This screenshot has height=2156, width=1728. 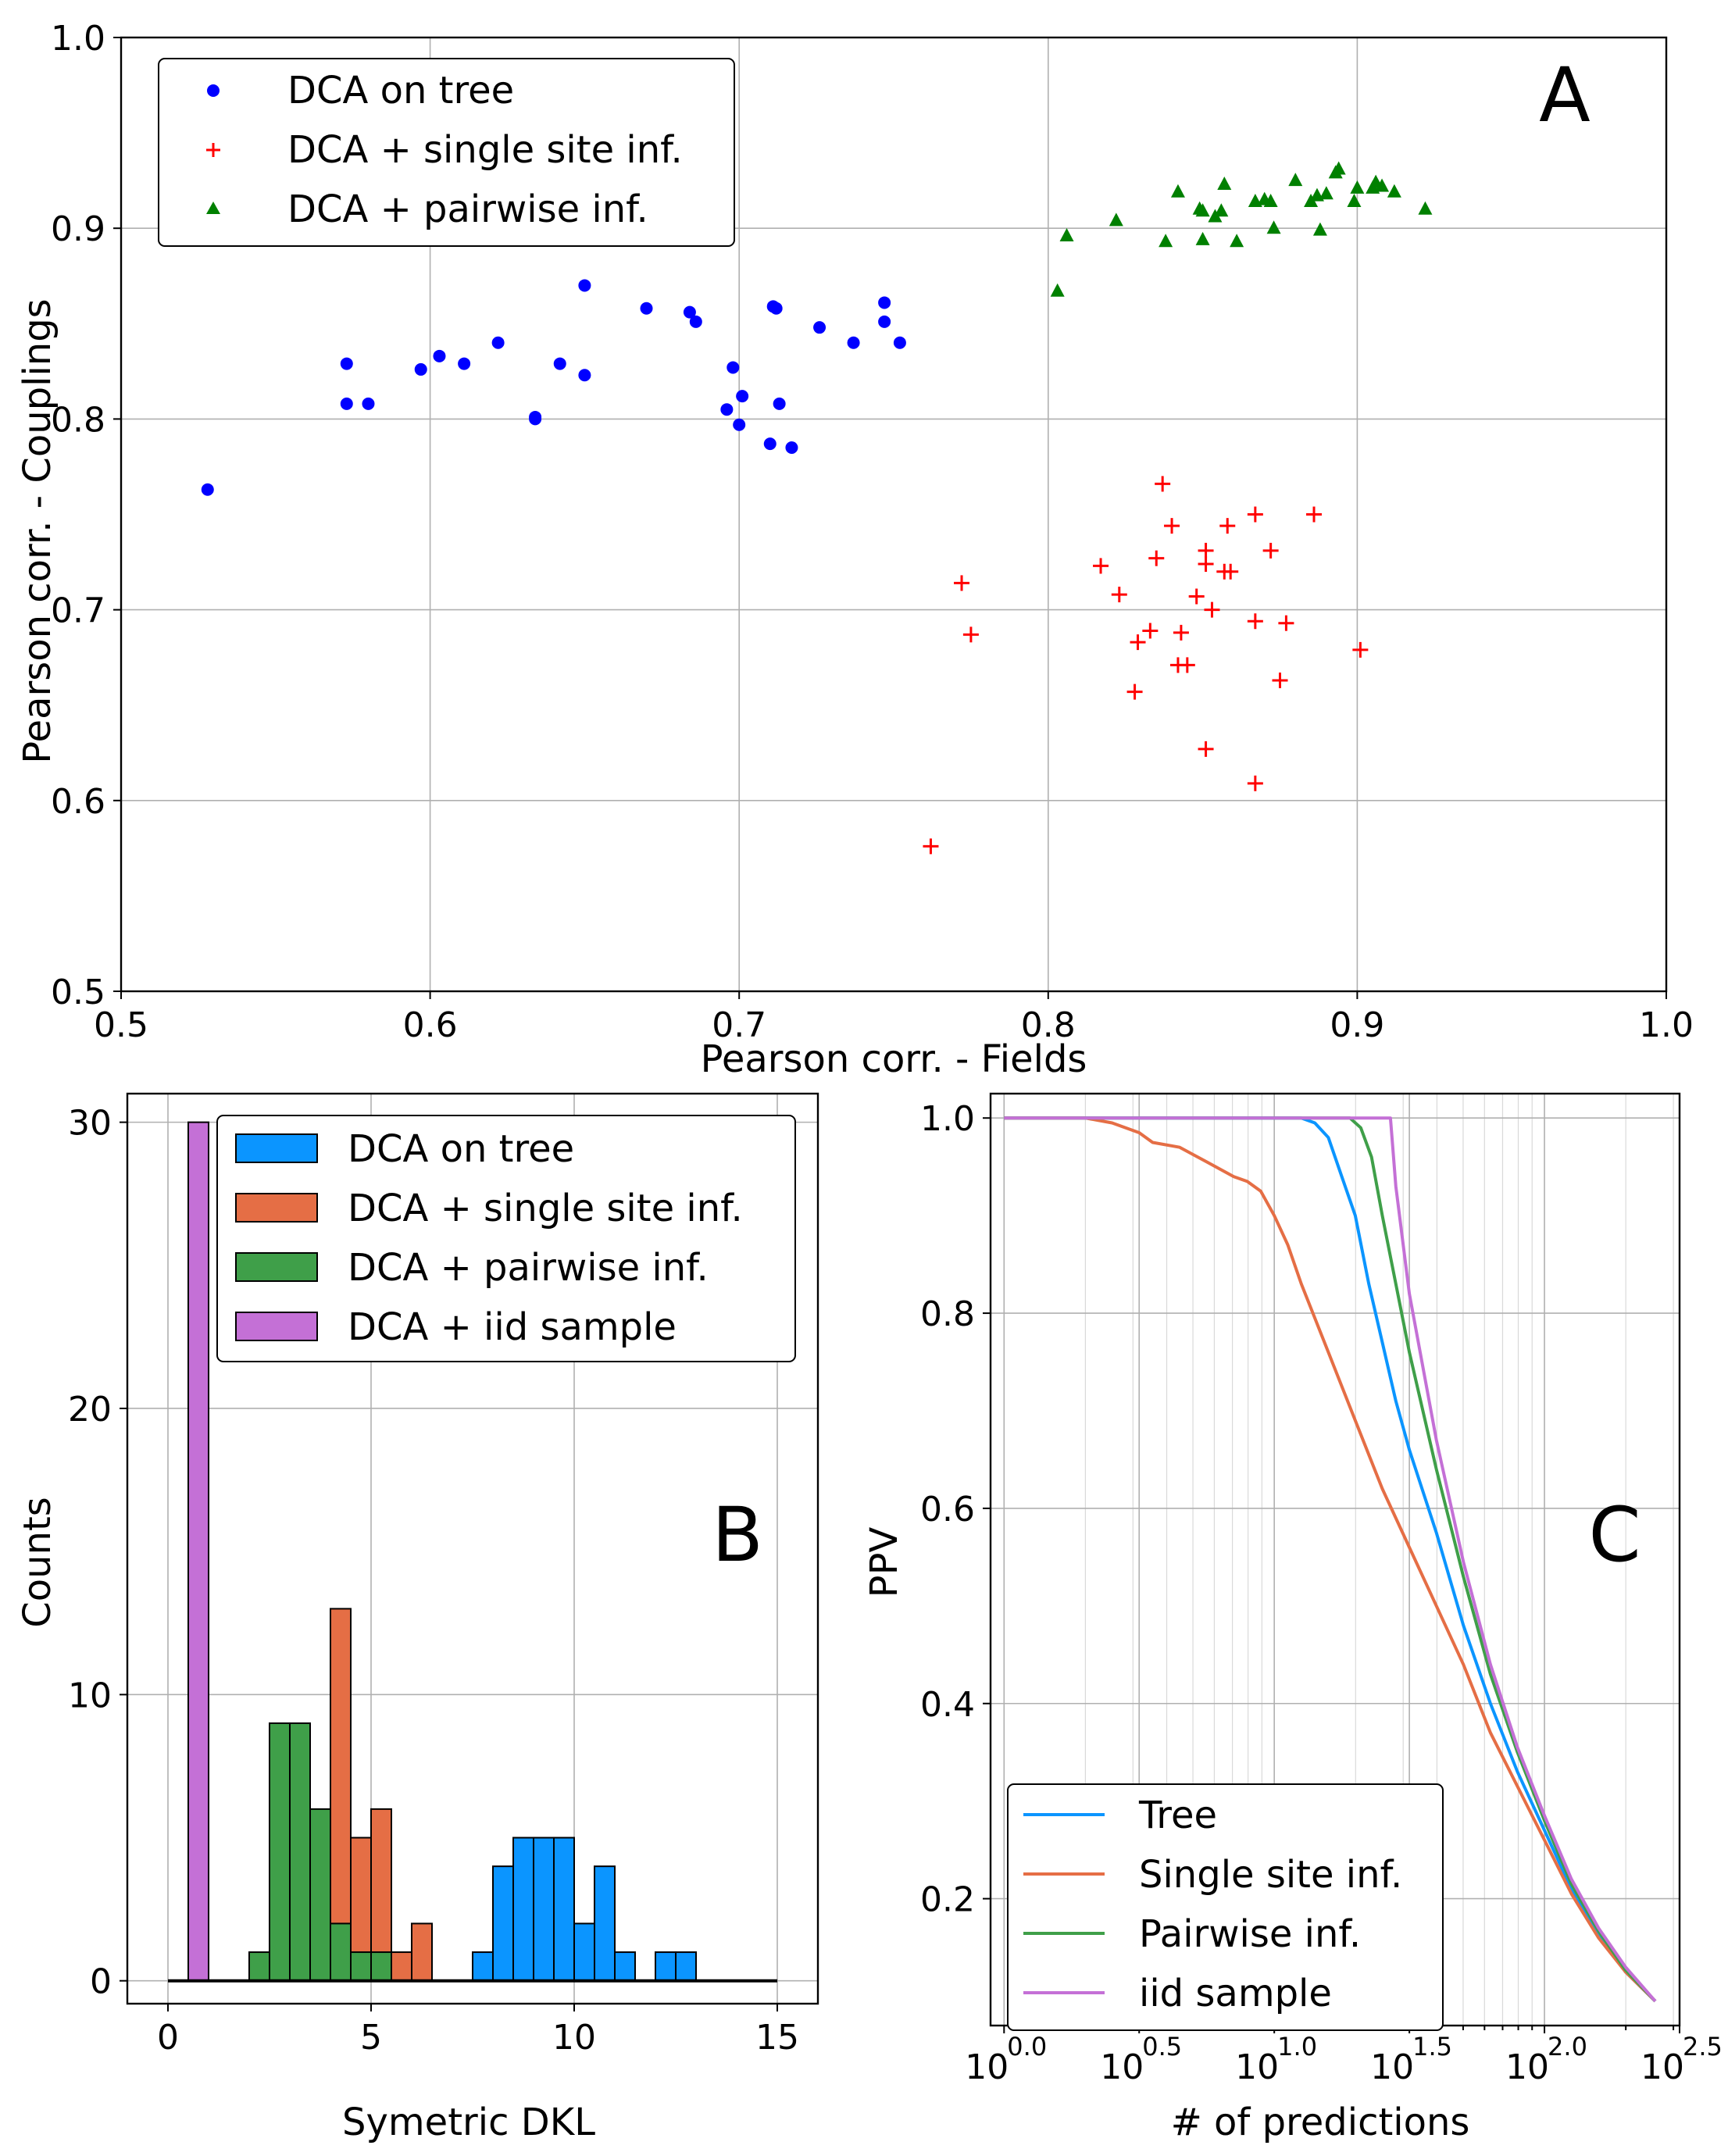 I want to click on panel-a-ytick-label: 0.6, so click(x=78, y=802).